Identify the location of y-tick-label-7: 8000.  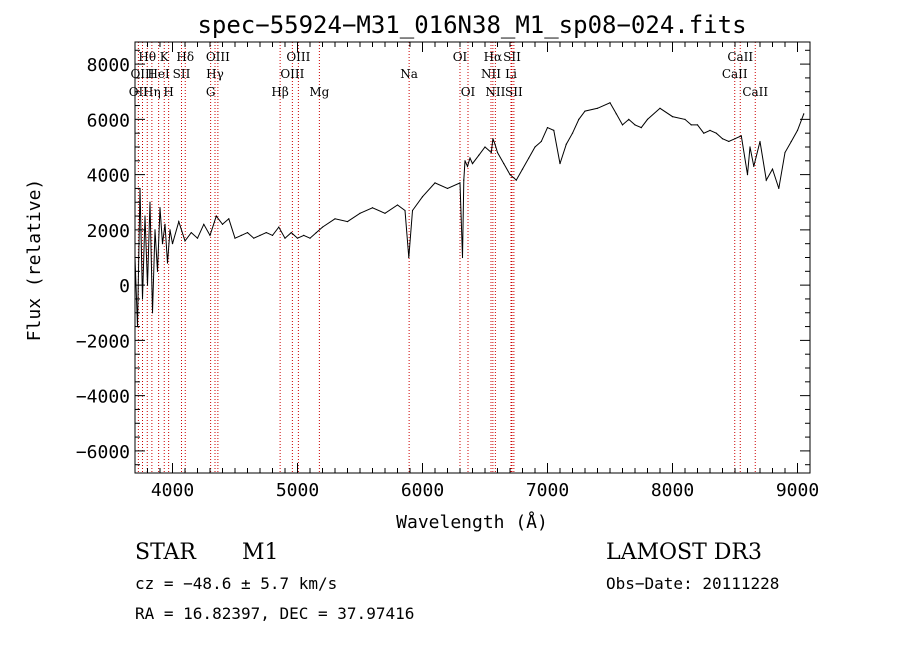
(108, 65).